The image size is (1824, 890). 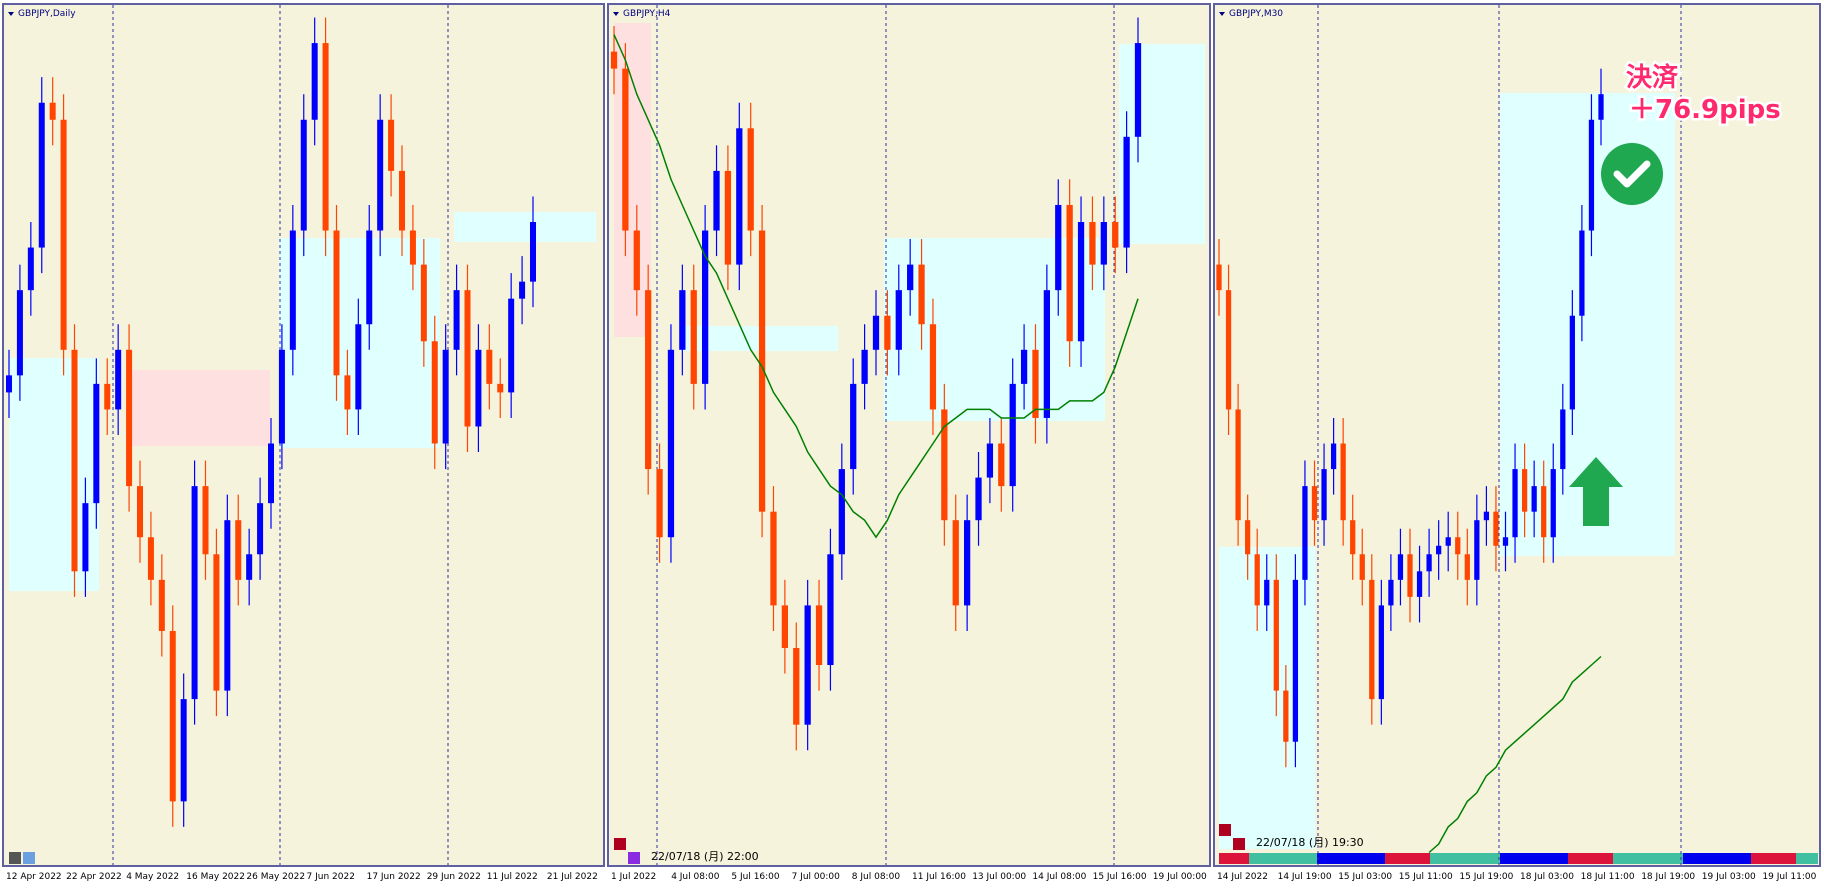 What do you see at coordinates (633, 877) in the screenshot?
I see `x-tick-label: 1 Jul 2022` at bounding box center [633, 877].